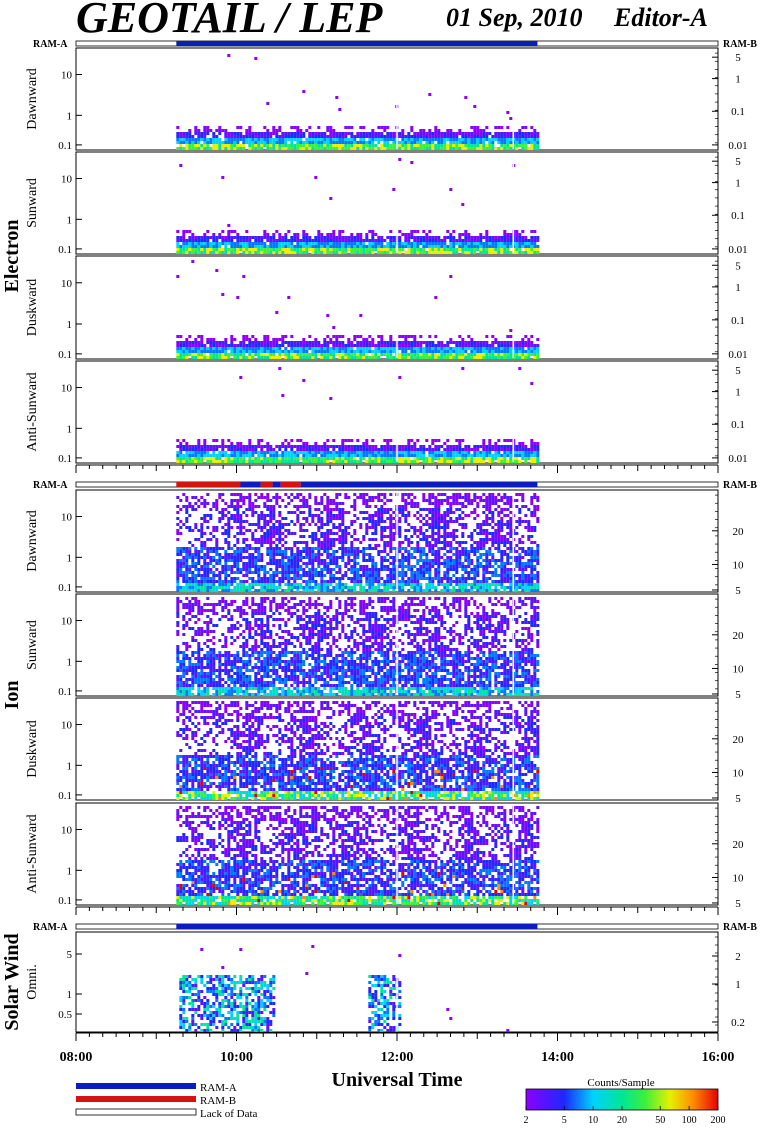 This screenshot has width=762, height=1128. What do you see at coordinates (65, 146) in the screenshot?
I see `y-tick-label: 0.1` at bounding box center [65, 146].